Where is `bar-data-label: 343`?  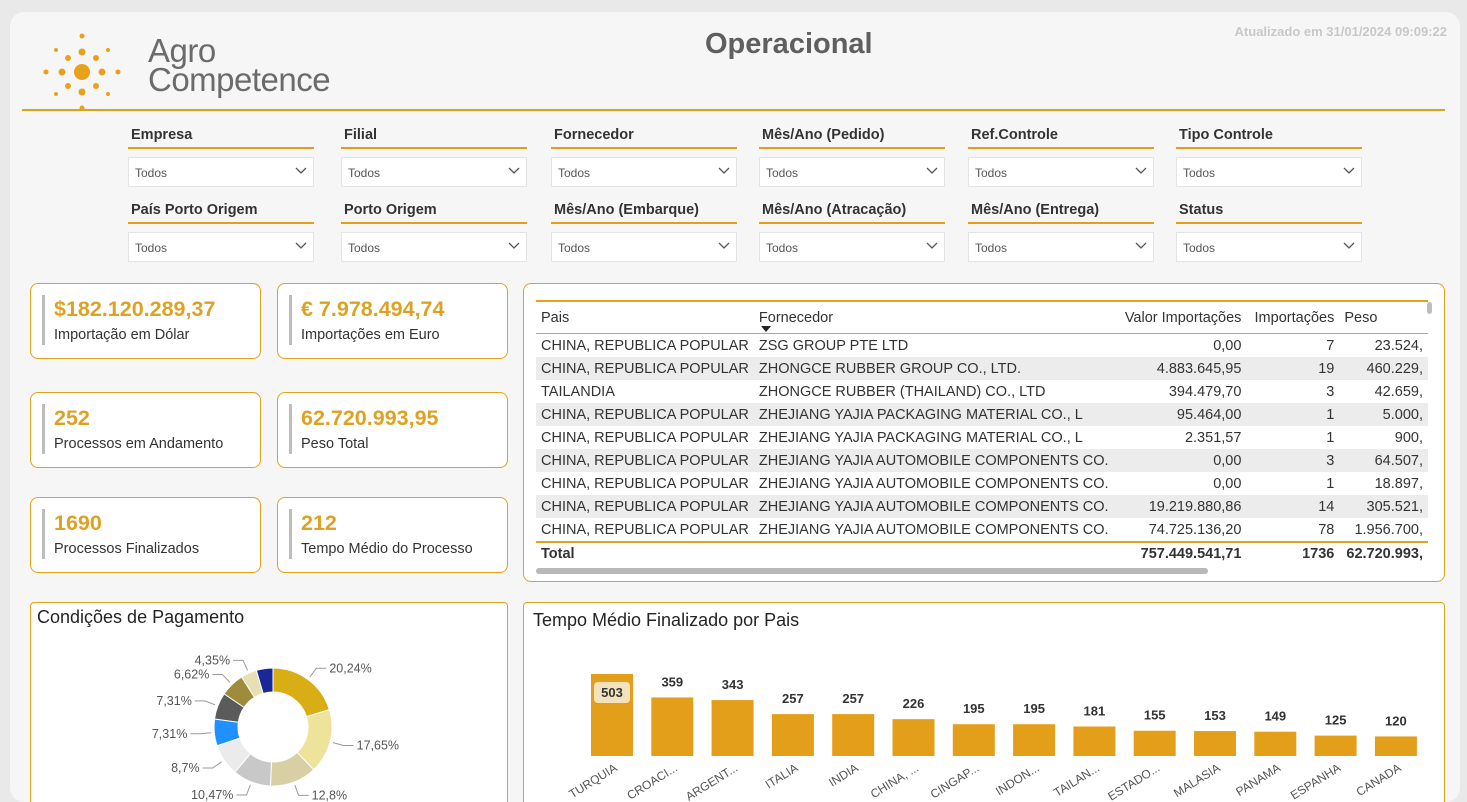
bar-data-label: 343 is located at coordinates (733, 684).